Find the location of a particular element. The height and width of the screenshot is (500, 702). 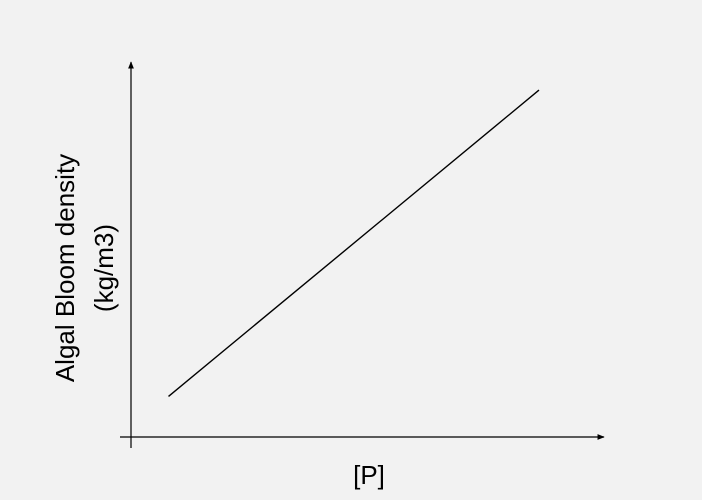

y-axis-label: Algal Bloom density is located at coordinates (65, 268).